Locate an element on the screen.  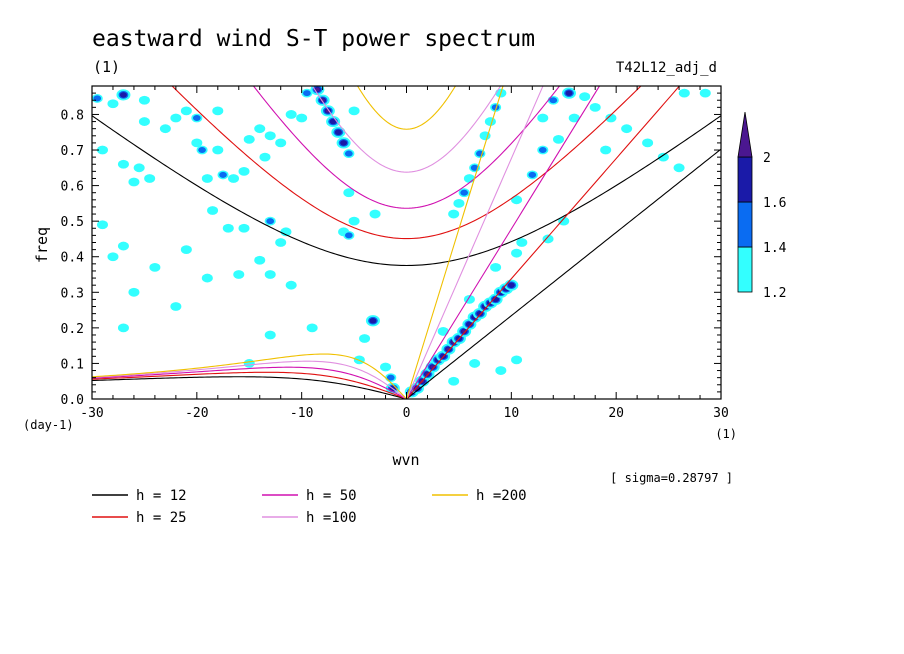
power-blob-22-level2 is located at coordinates (223, 174).